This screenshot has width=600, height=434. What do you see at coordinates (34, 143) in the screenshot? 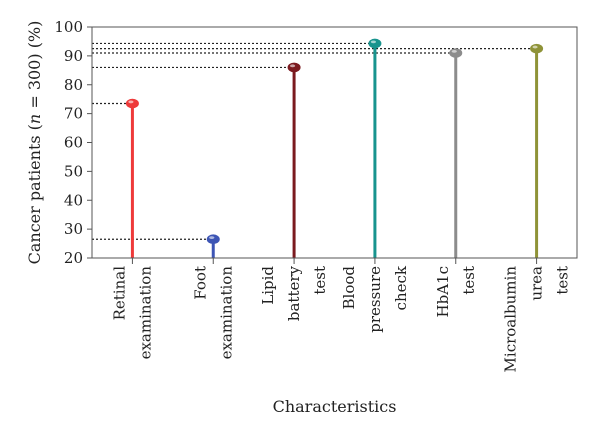
I see `y-axis-title: Cancer patients (n = 300) (%)` at bounding box center [34, 143].